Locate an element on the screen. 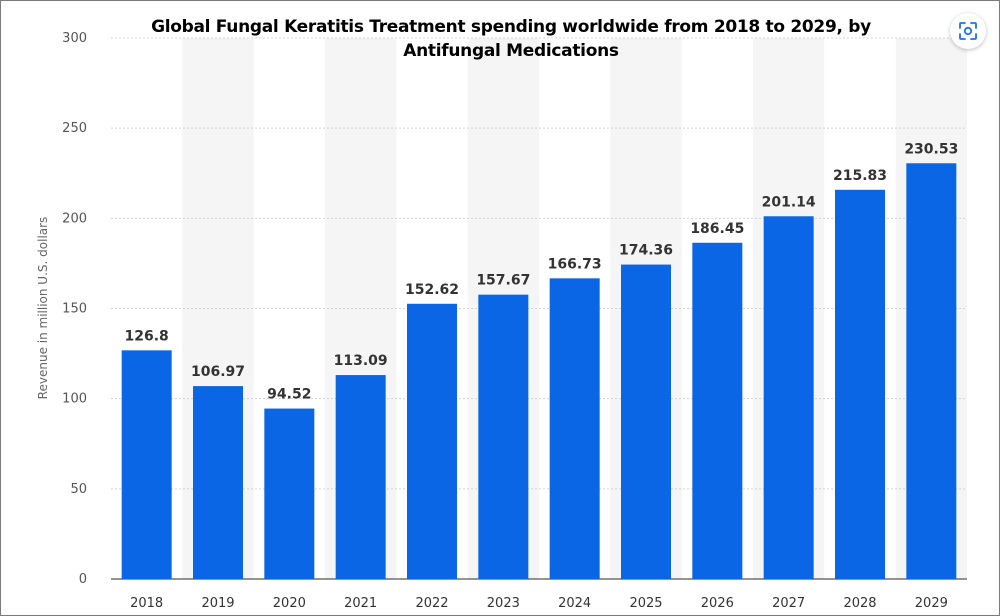 This screenshot has width=1000, height=616. y-tick-label: 200 is located at coordinates (74, 218).